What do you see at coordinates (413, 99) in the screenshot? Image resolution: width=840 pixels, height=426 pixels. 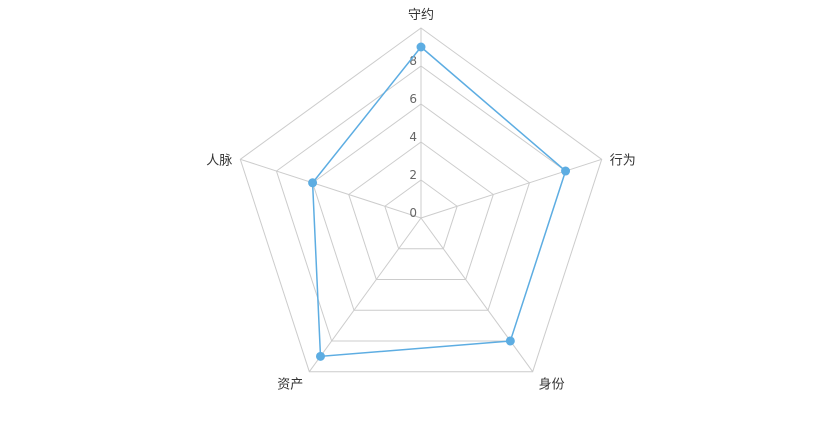 I see `tick-label: 6` at bounding box center [413, 99].